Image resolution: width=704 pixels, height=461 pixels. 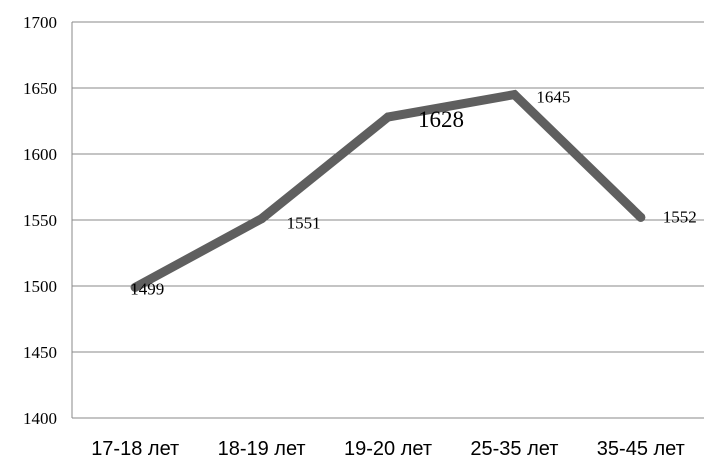 I want to click on y-tick-label: 1450, so click(x=40, y=352).